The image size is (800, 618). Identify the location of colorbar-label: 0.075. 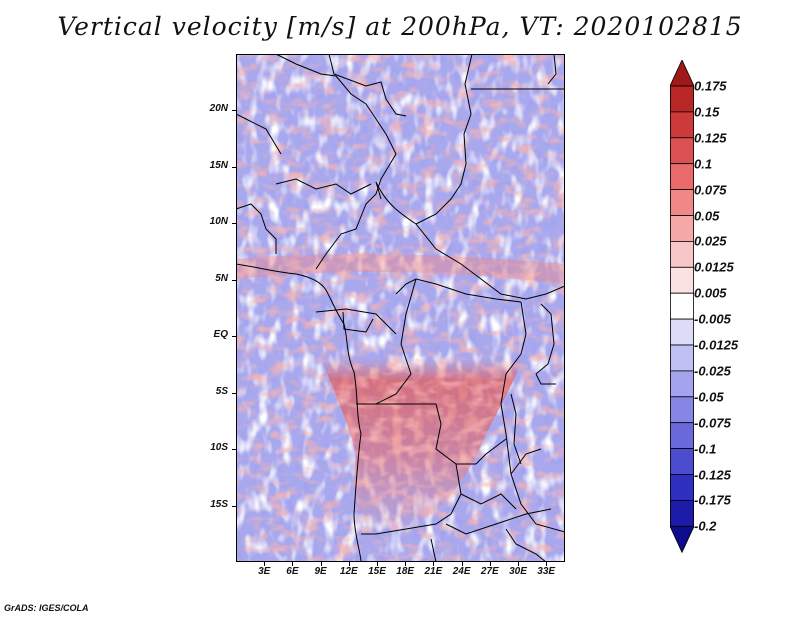
(710, 190).